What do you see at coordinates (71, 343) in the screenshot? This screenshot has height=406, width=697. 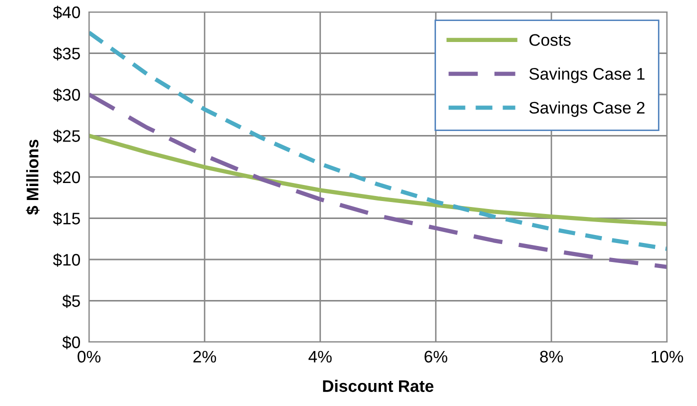 I see `y-tick-label: $0` at bounding box center [71, 343].